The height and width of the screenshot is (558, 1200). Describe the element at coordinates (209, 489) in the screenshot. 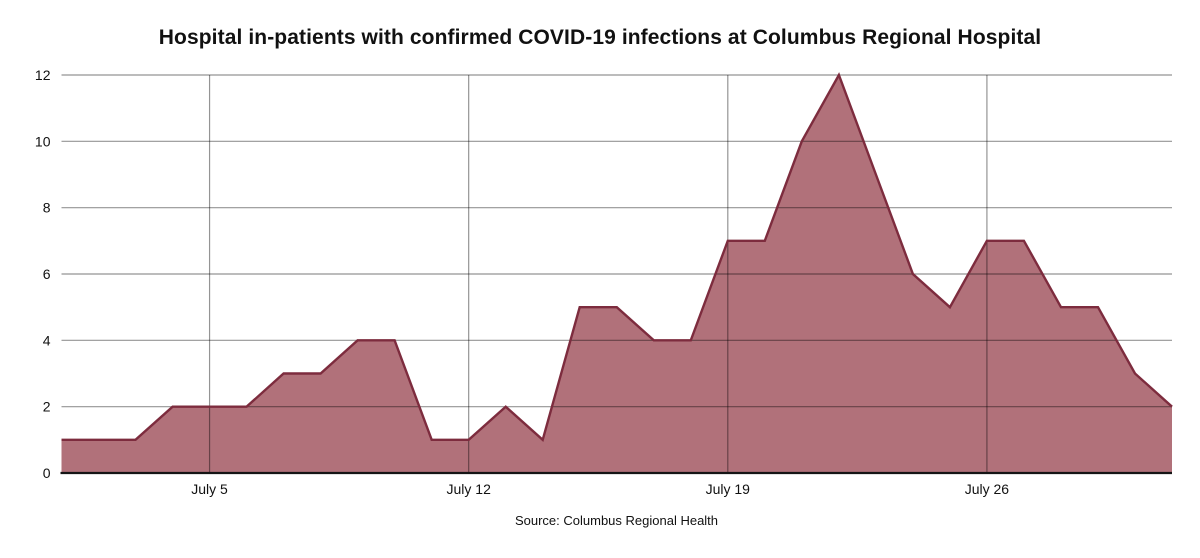

I see `x-tick-label: July 5` at that location.